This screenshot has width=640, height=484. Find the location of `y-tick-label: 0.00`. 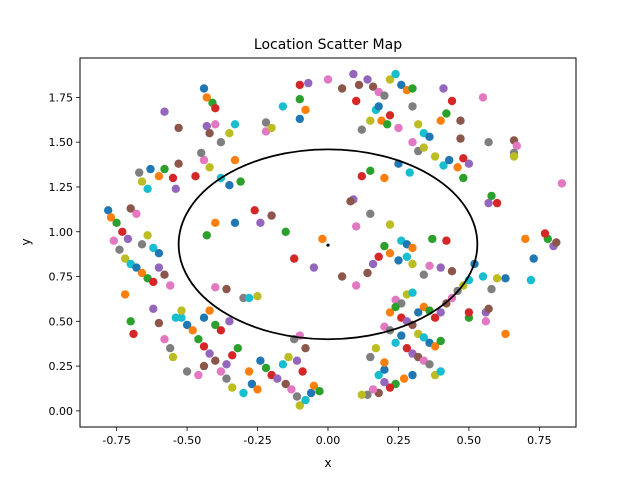

y-tick-label: 0.00 is located at coordinates (61, 411).